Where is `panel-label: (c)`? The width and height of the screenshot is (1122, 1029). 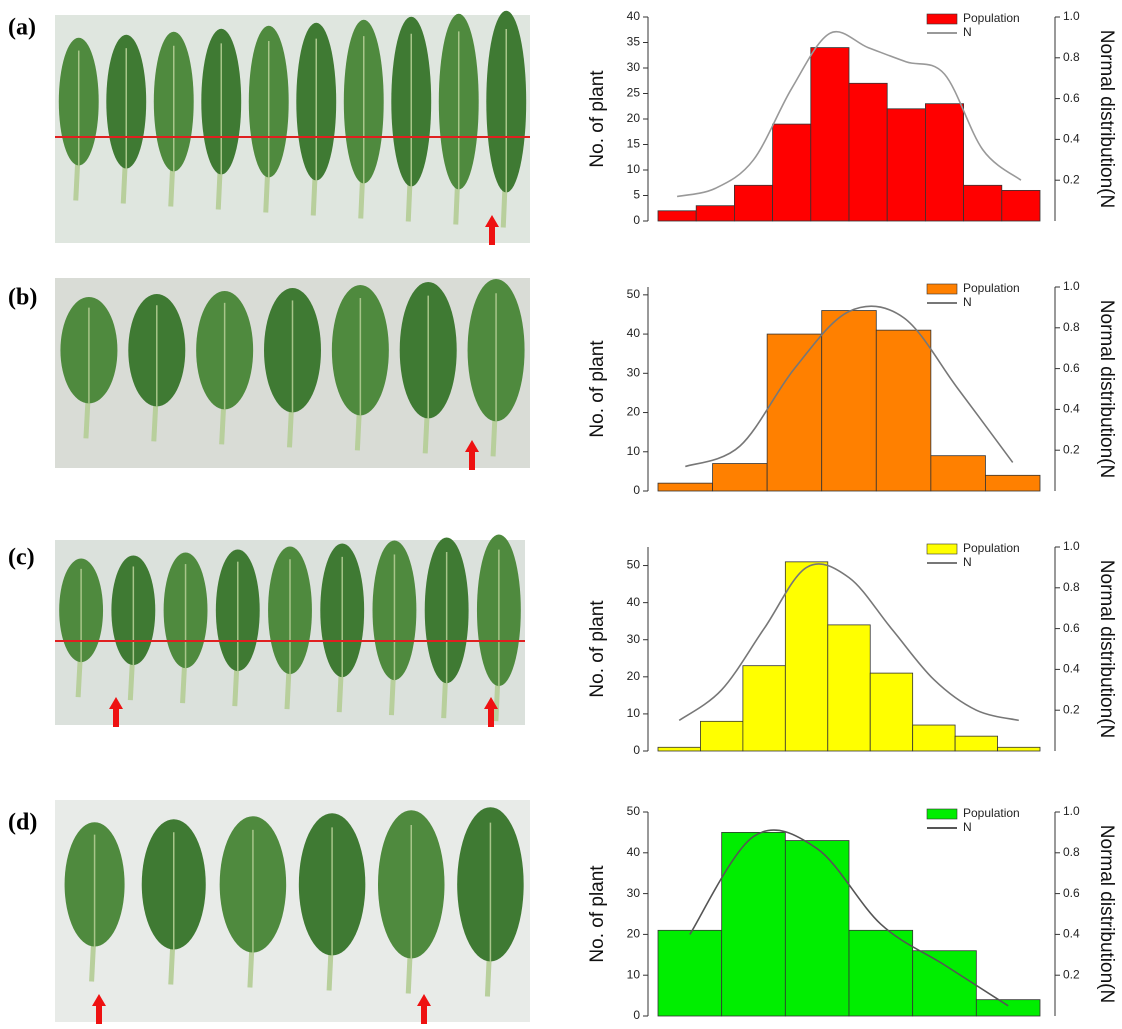 panel-label: (c) is located at coordinates (21, 558).